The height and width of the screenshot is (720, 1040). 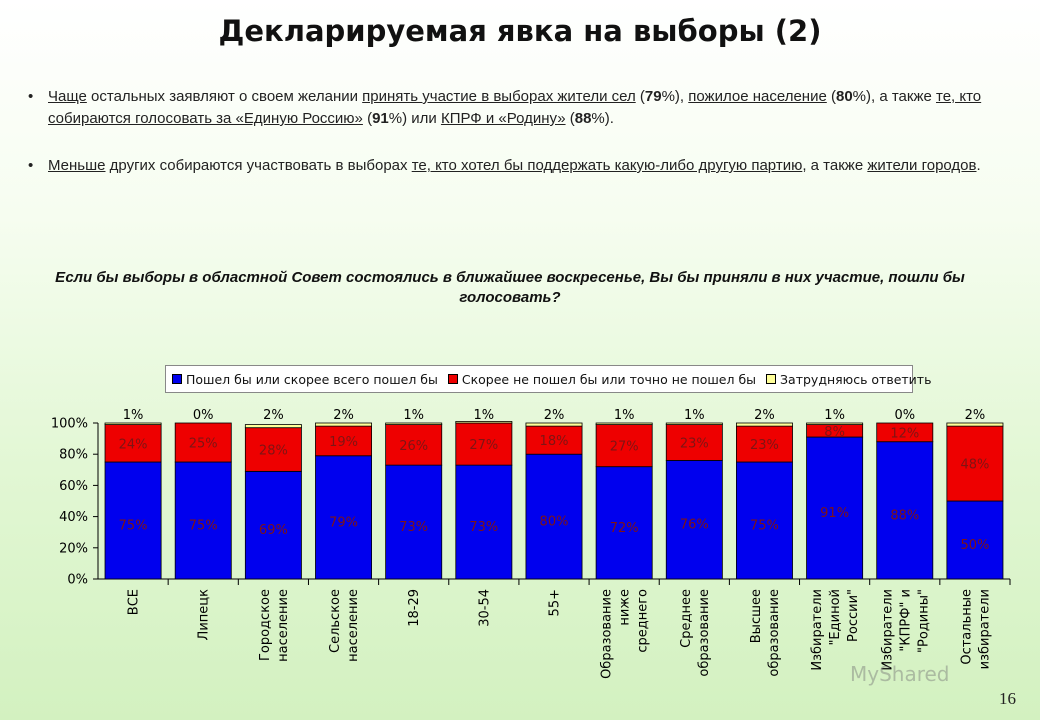 What do you see at coordinates (343, 442) in the screenshot?
I see `data-label: 19%` at bounding box center [343, 442].